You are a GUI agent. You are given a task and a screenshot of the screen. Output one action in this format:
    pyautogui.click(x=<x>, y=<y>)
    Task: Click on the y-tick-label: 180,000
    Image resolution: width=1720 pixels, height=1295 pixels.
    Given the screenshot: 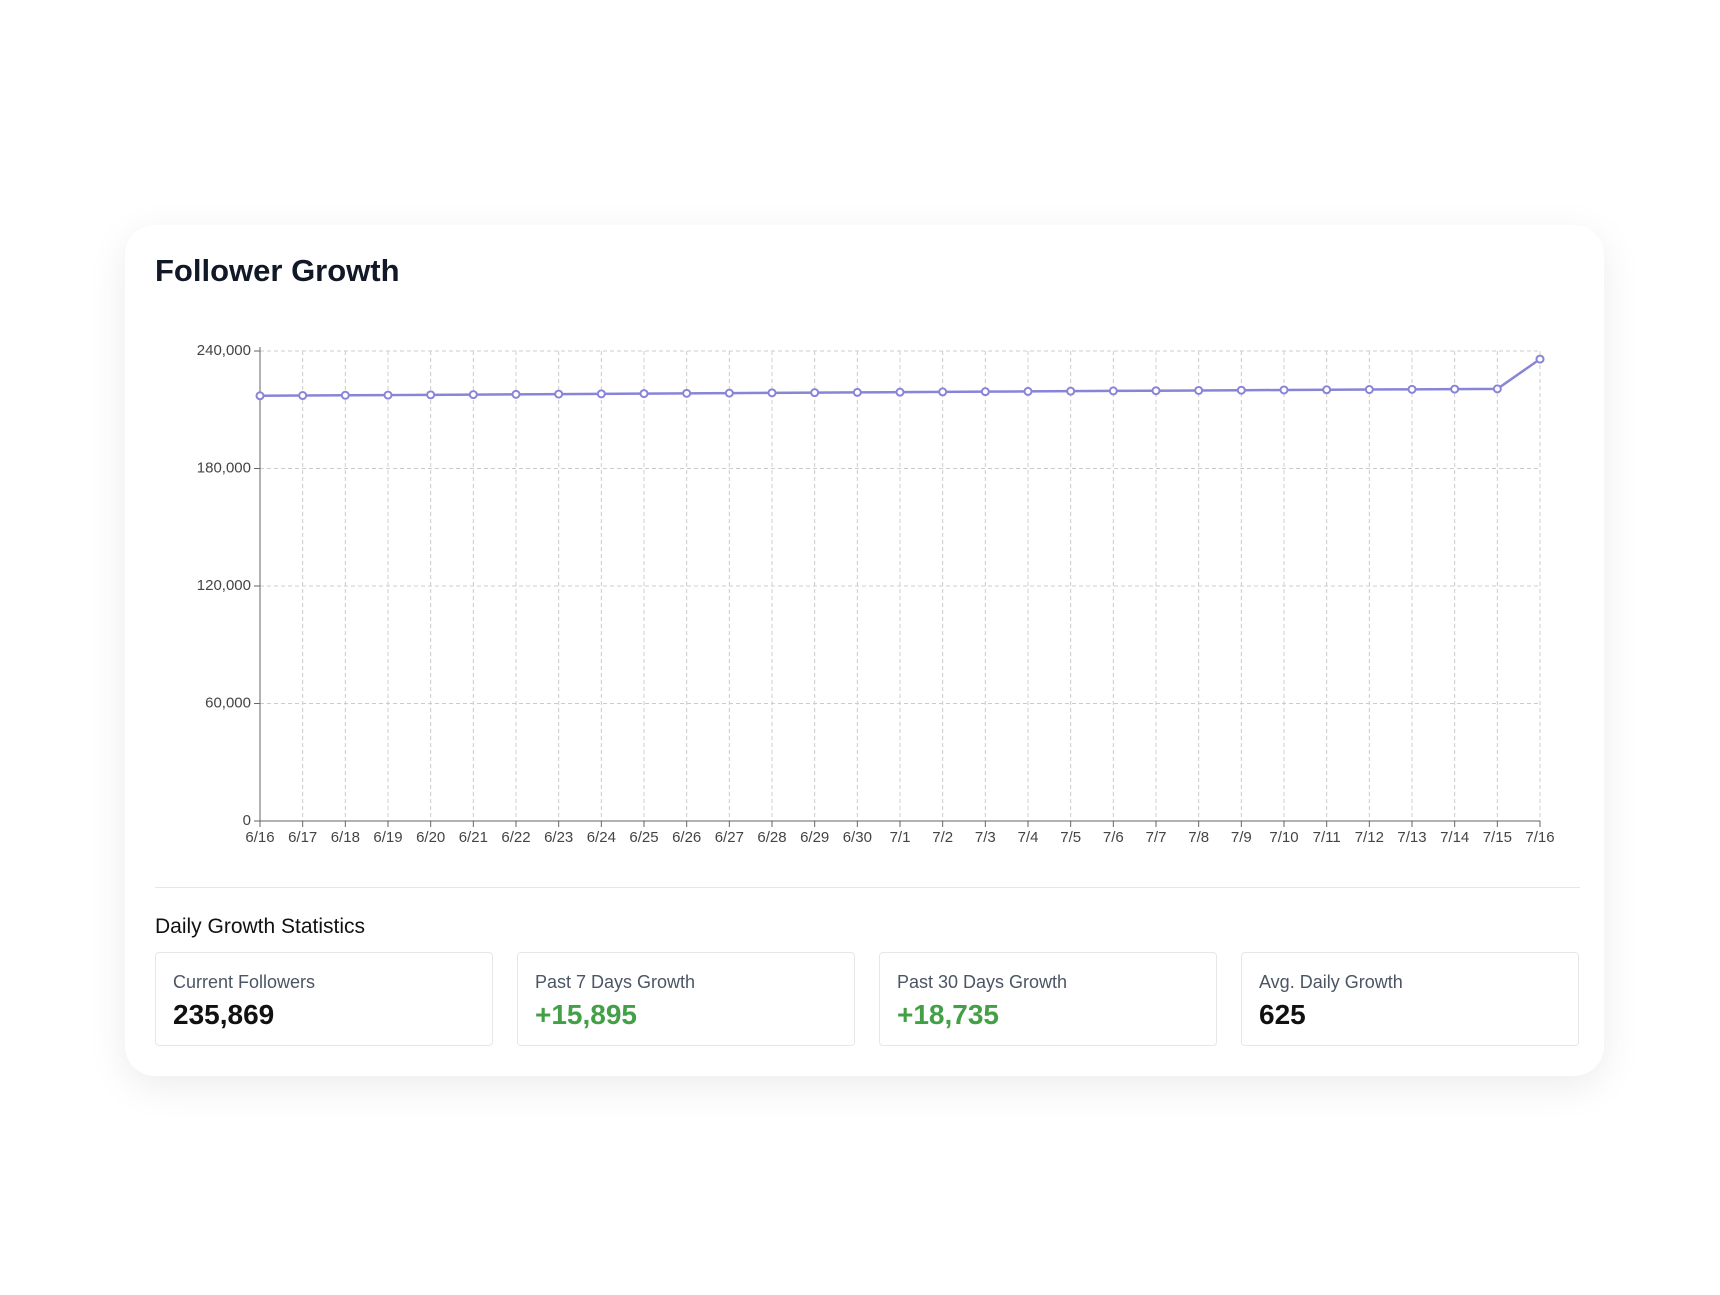 What is the action you would take?
    pyautogui.click(x=224, y=467)
    